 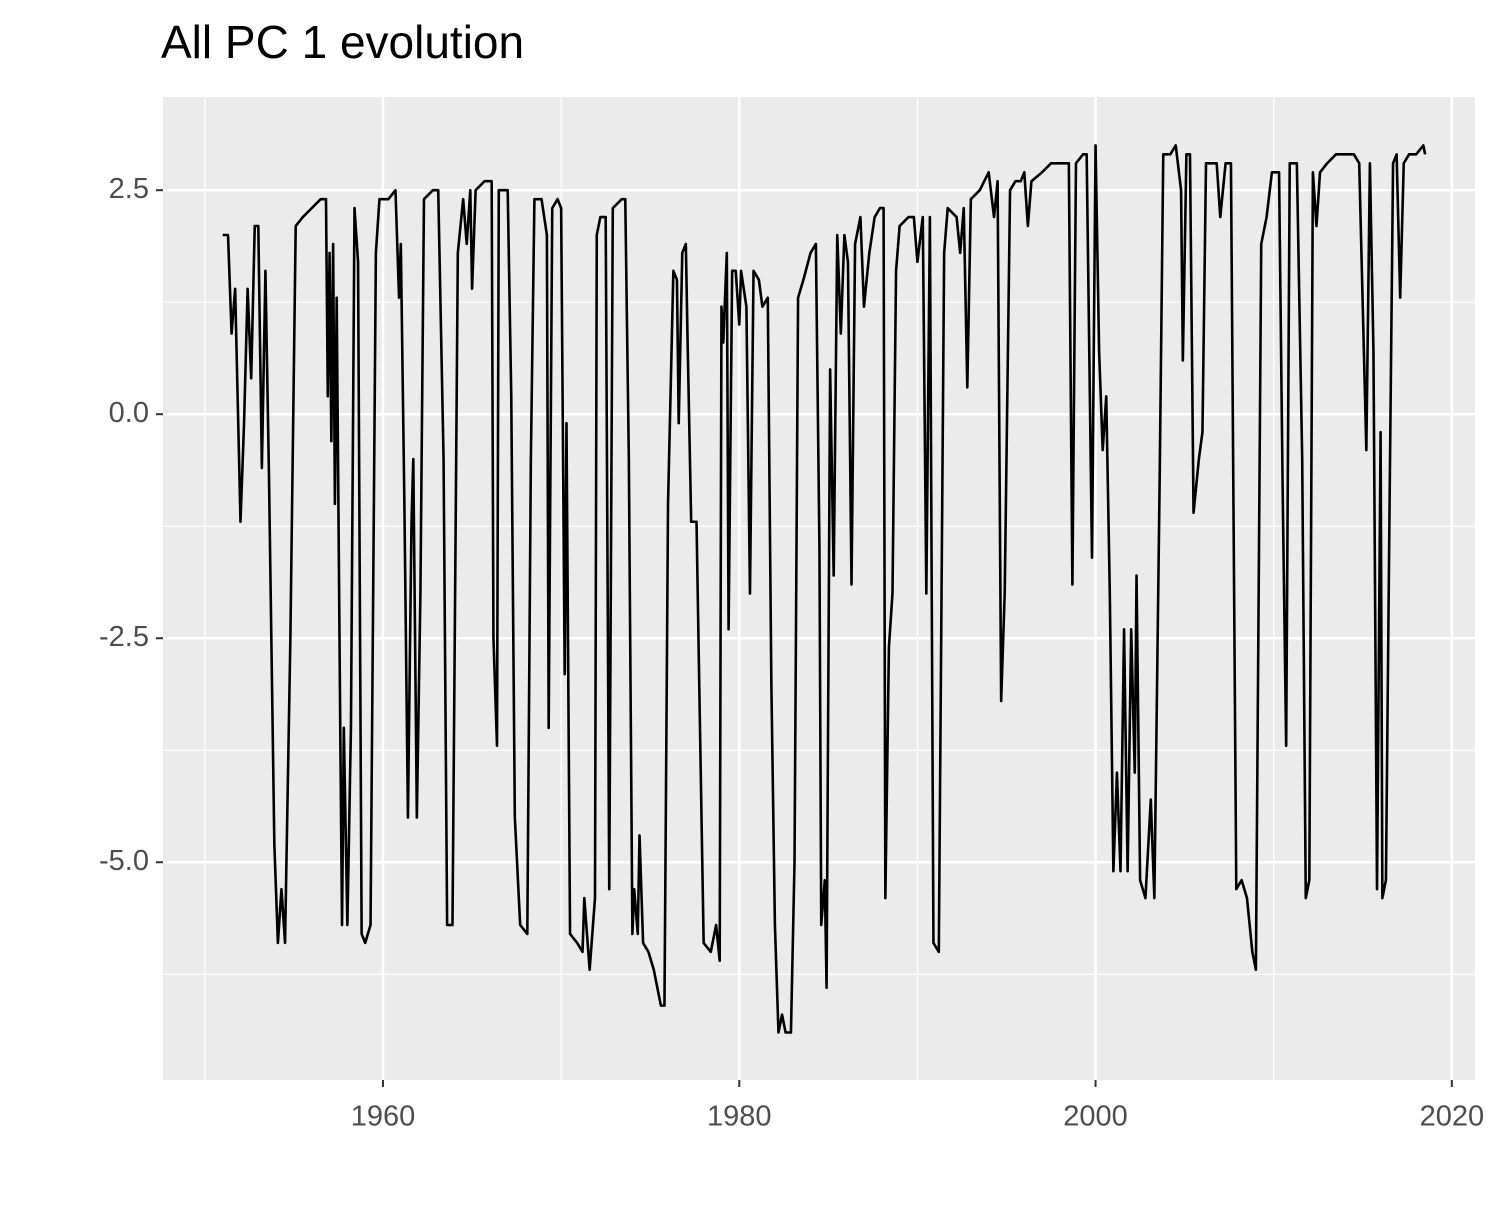 What do you see at coordinates (1452, 1117) in the screenshot?
I see `x-tick-label: 2020` at bounding box center [1452, 1117].